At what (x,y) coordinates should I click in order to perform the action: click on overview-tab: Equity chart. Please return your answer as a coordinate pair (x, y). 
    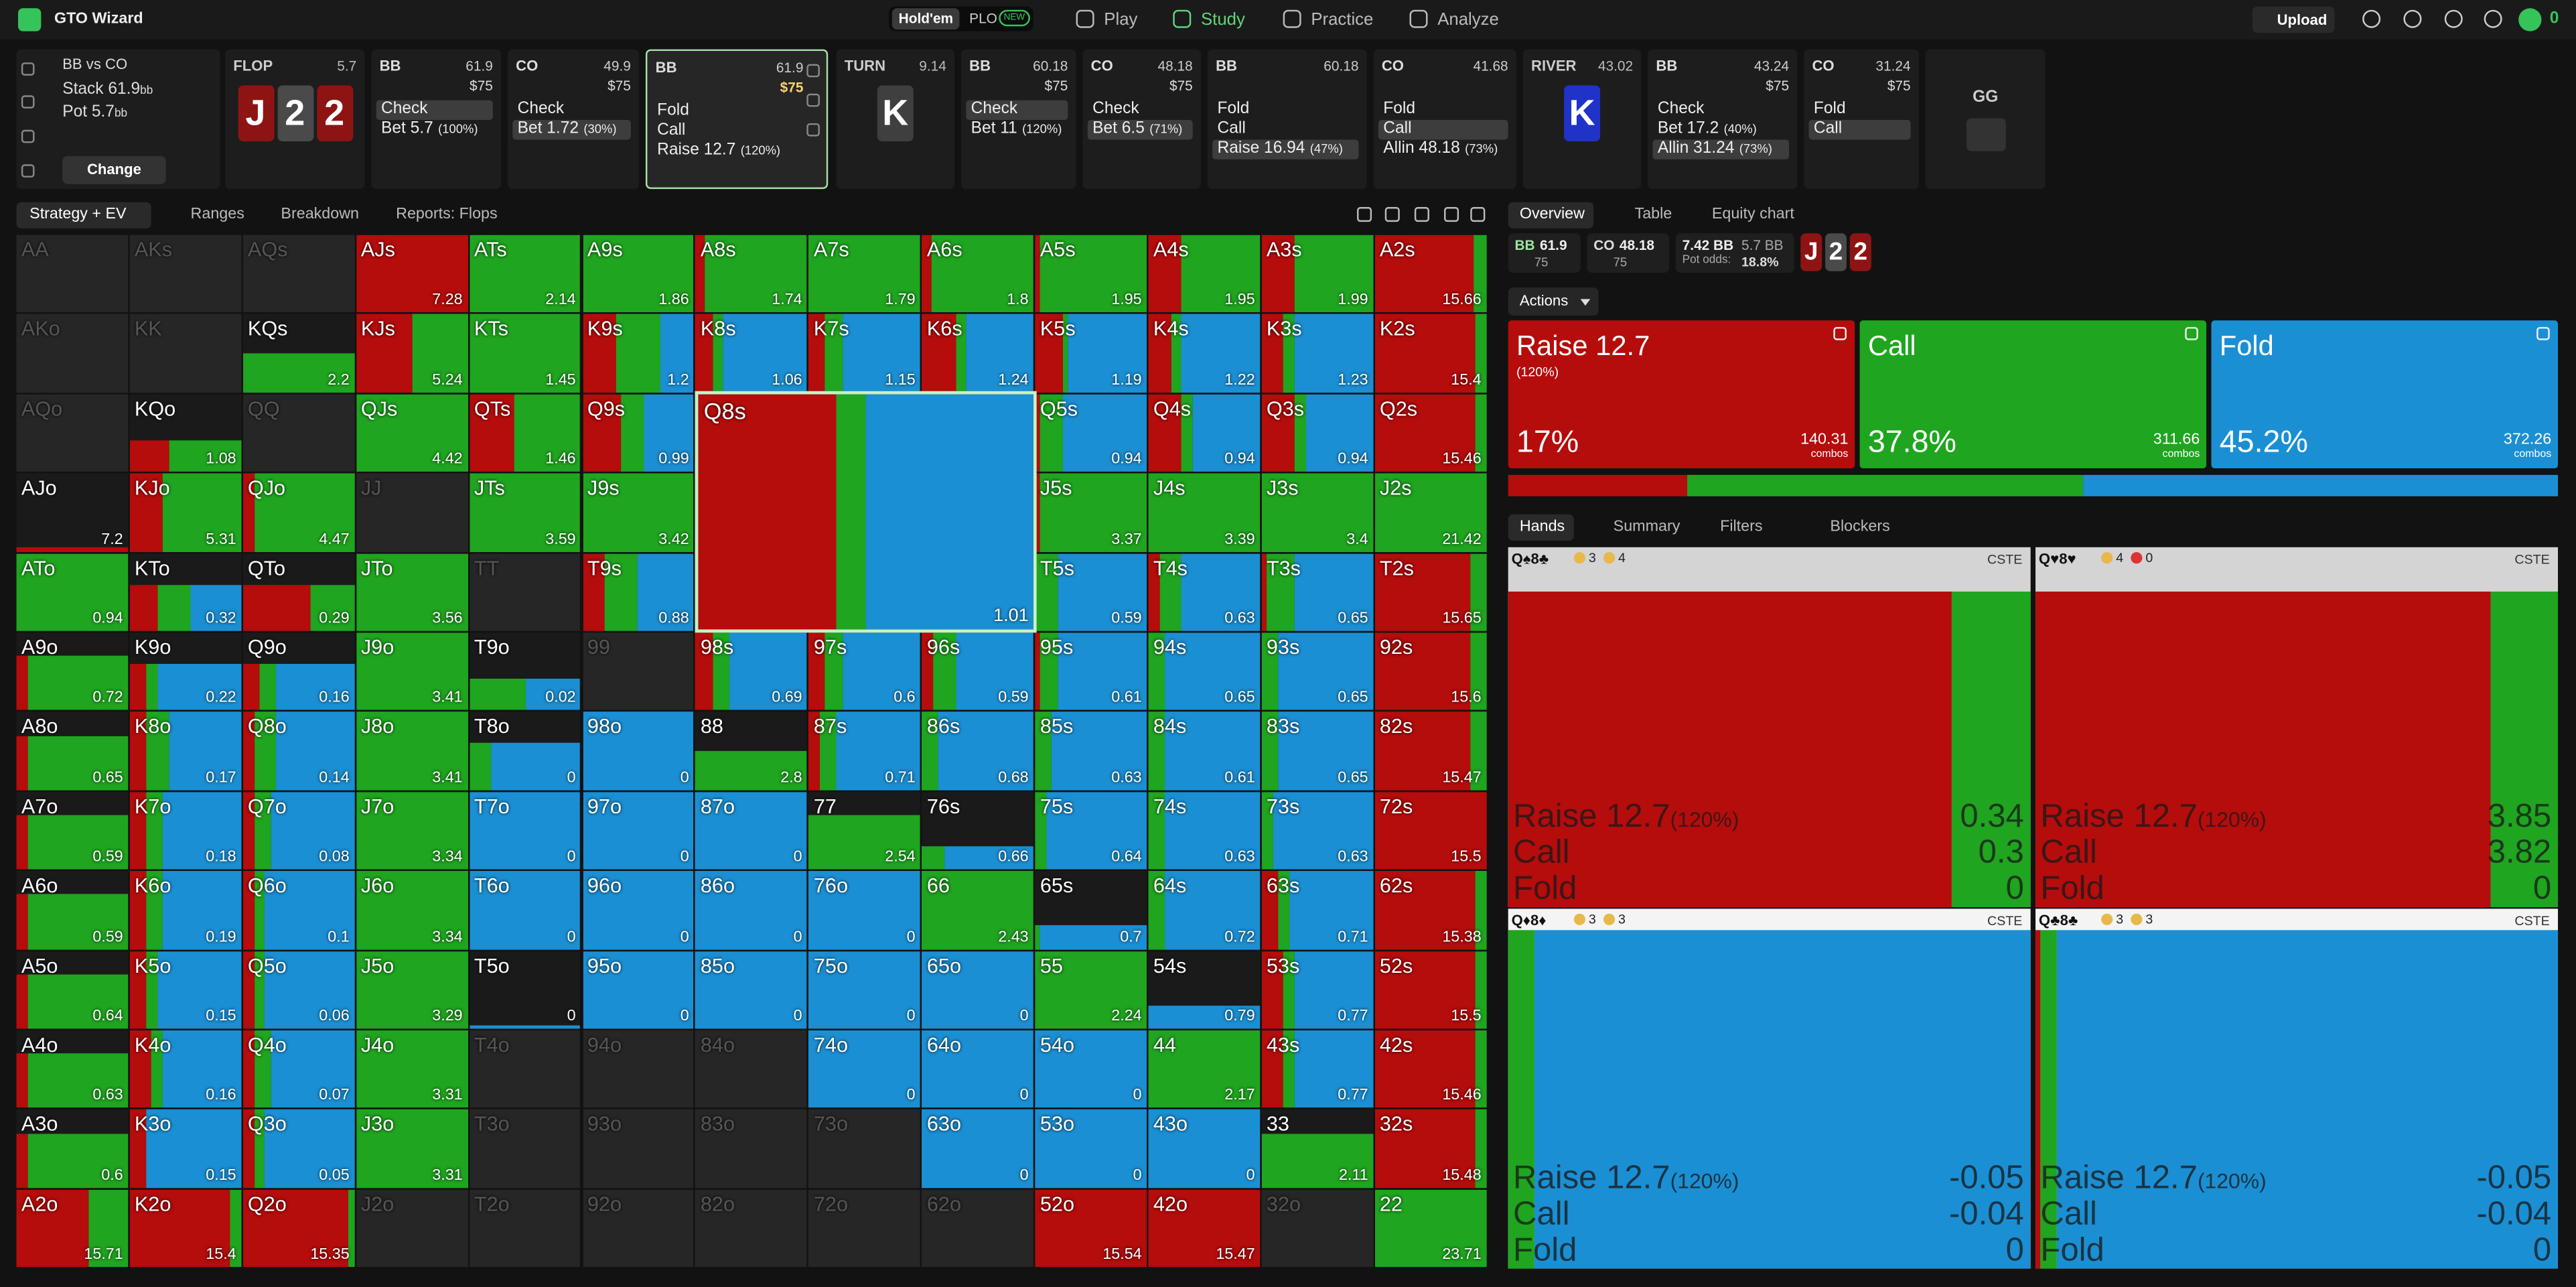
    Looking at the image, I should click on (1752, 214).